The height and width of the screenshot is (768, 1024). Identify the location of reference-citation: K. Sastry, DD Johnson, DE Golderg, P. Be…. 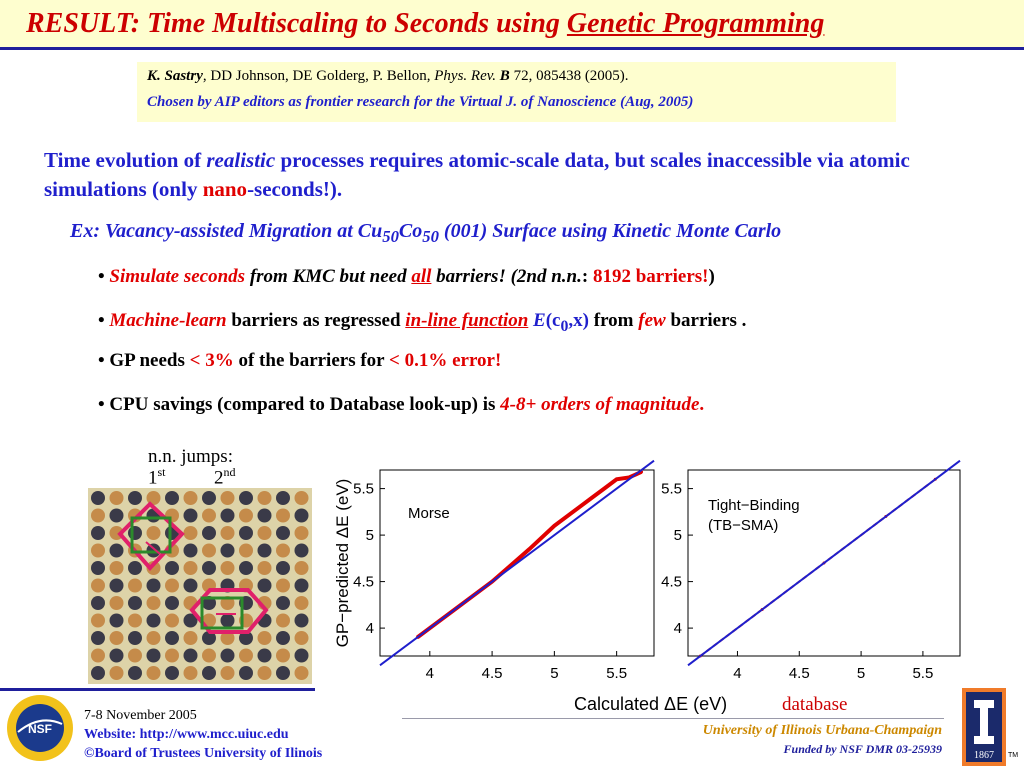
(388, 76).